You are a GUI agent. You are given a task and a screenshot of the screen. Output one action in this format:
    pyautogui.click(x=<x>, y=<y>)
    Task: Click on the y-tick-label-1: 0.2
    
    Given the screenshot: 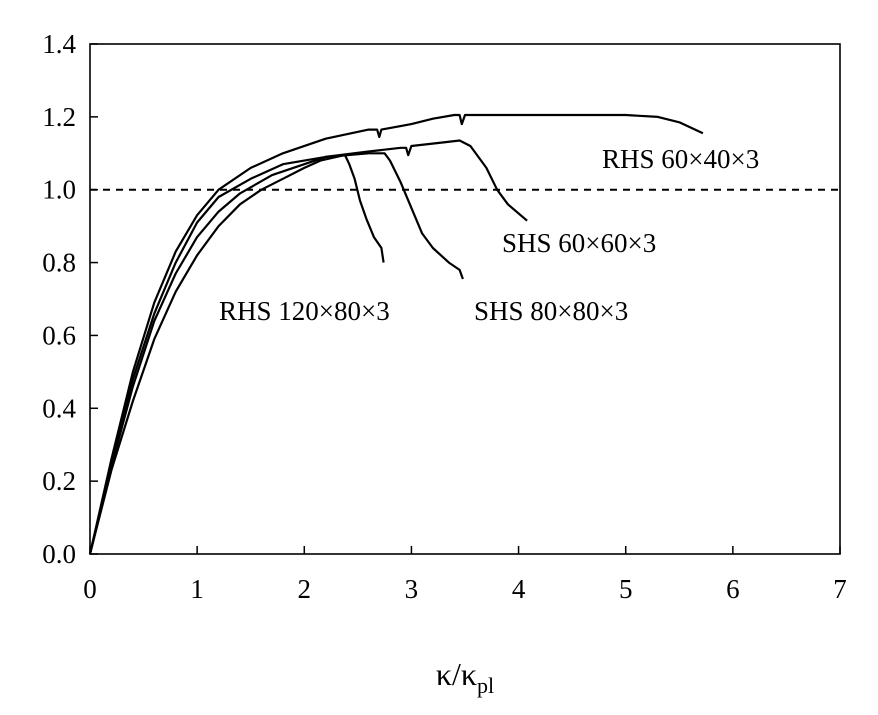 What is the action you would take?
    pyautogui.click(x=59, y=481)
    